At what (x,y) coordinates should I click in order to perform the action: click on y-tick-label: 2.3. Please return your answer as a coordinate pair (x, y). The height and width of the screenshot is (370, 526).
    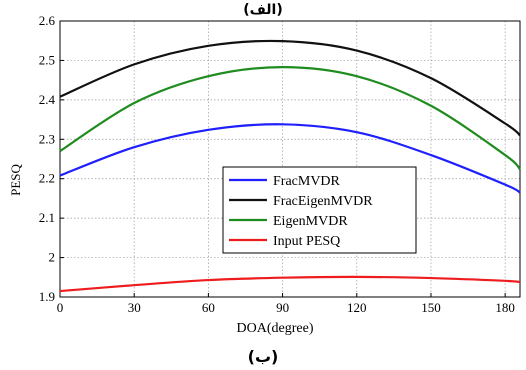
    Looking at the image, I should click on (47, 138).